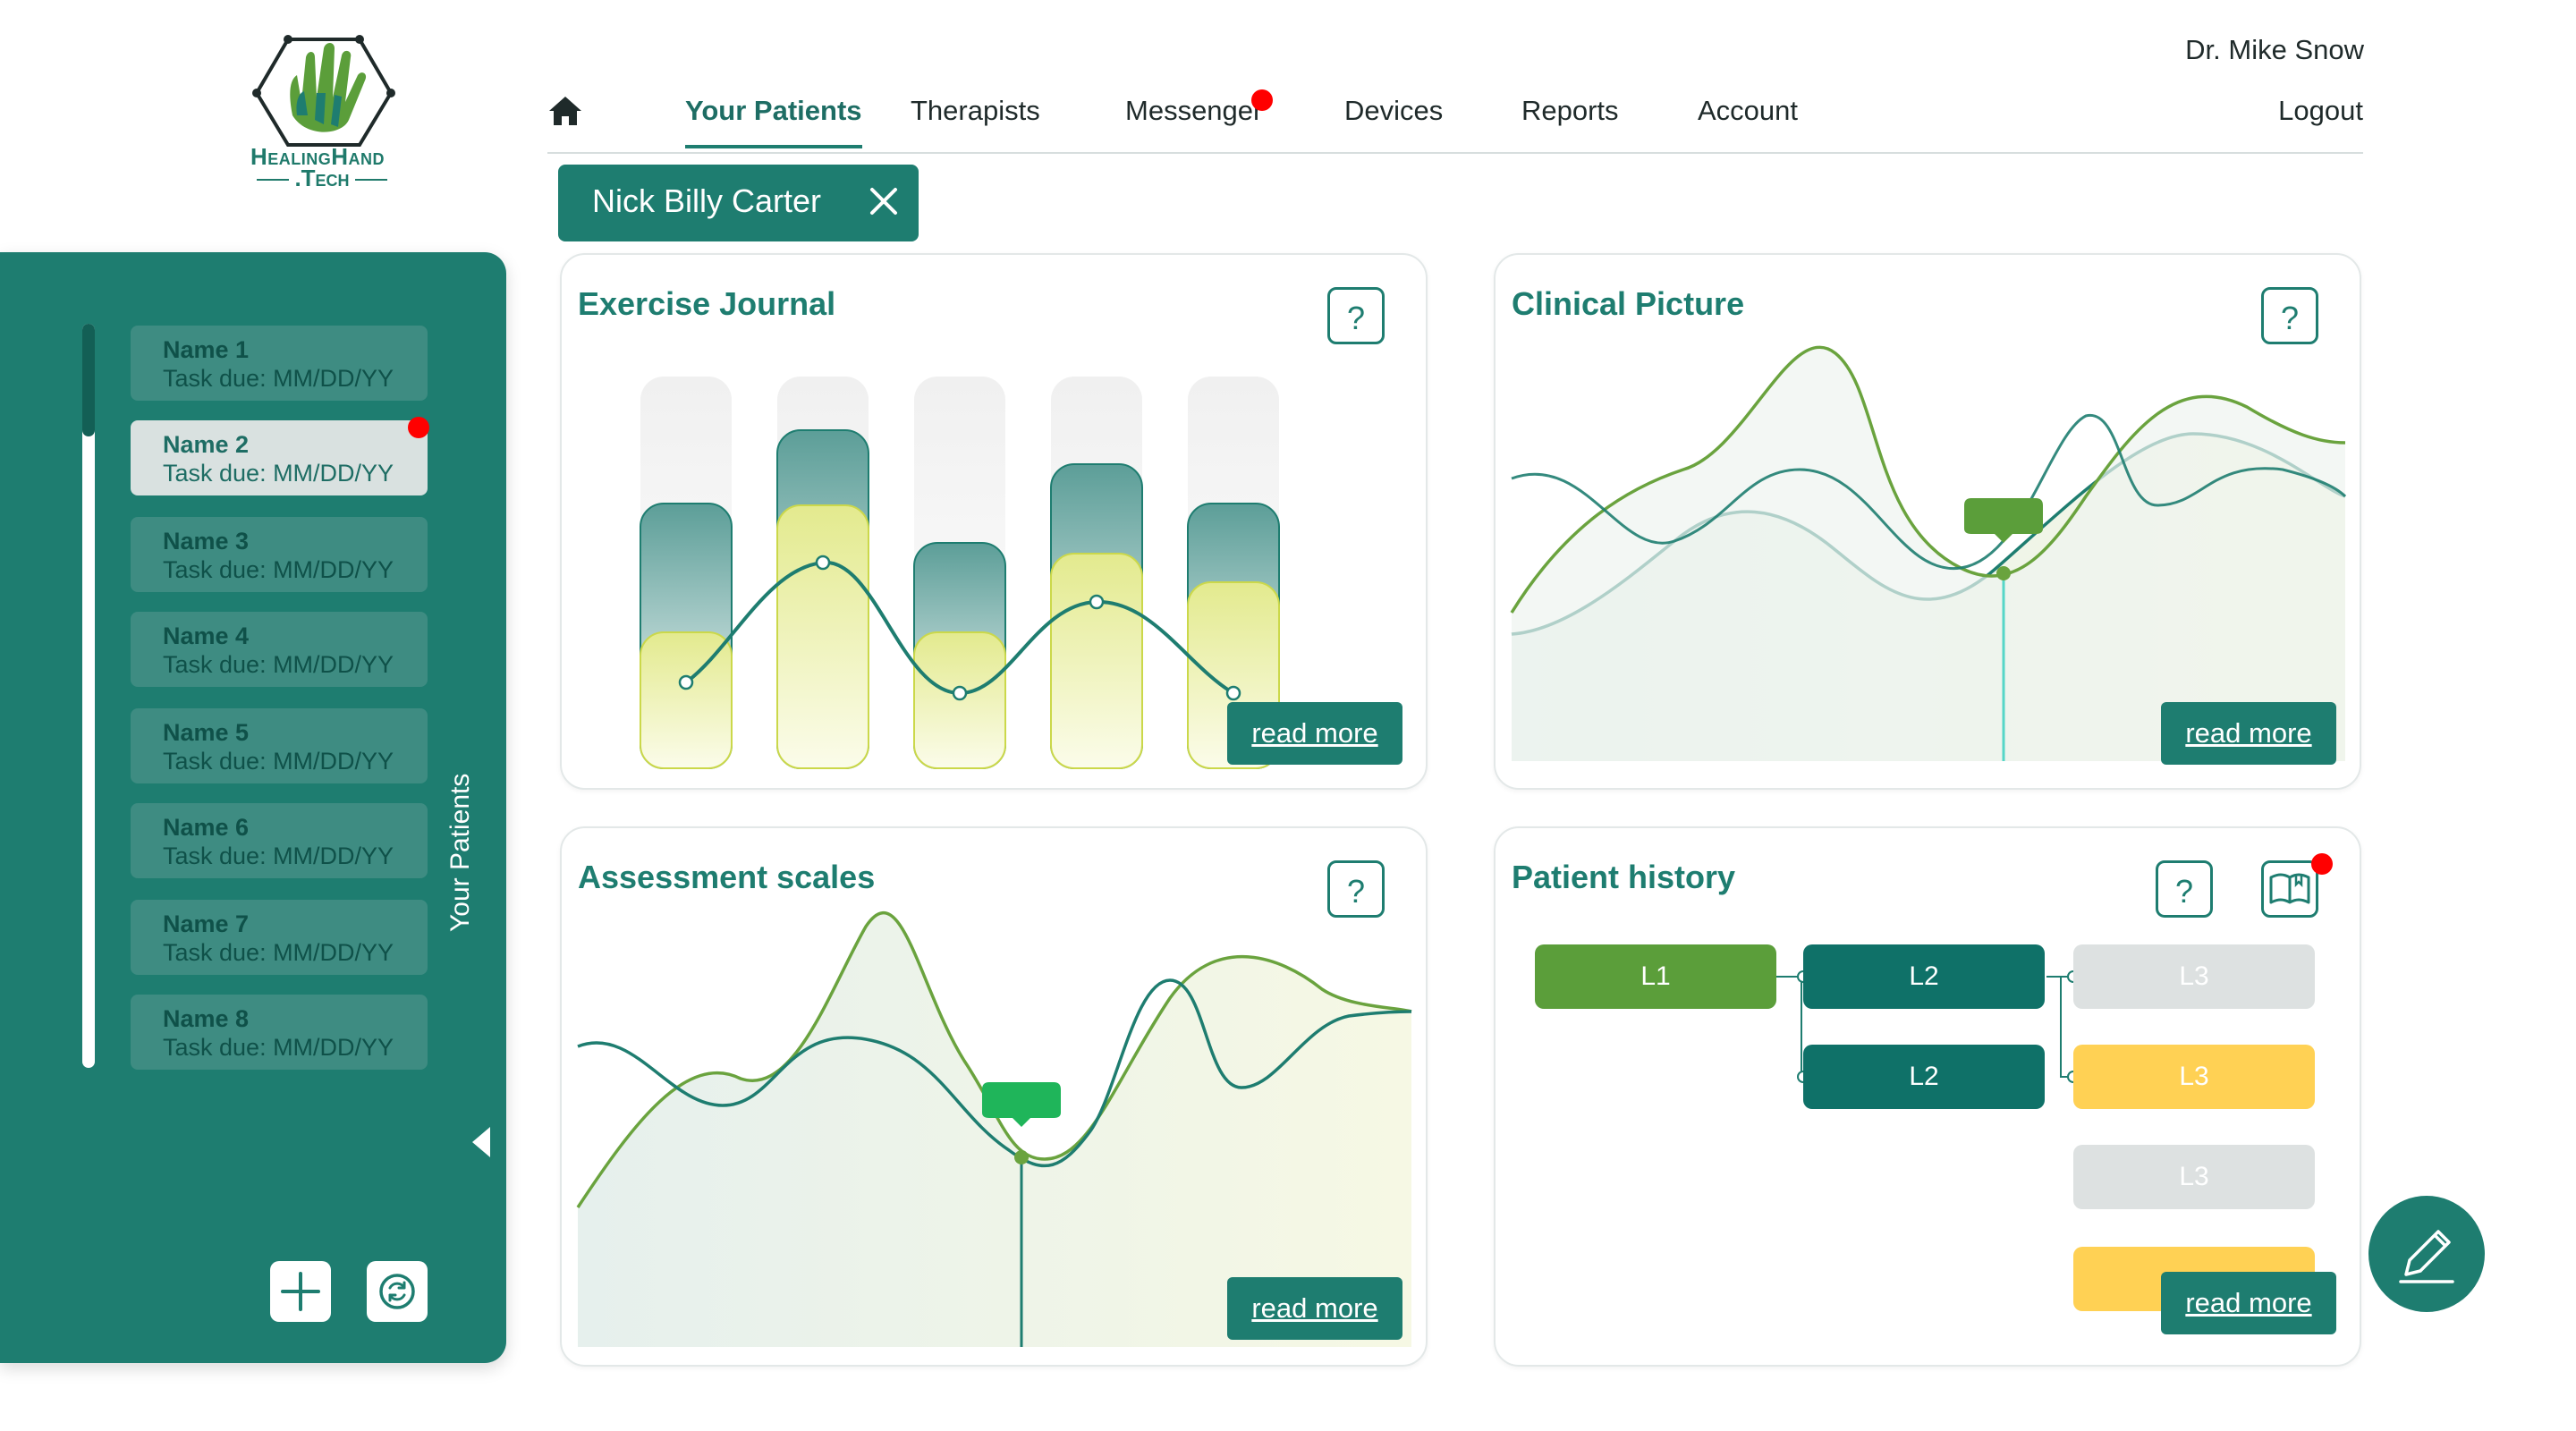 This screenshot has width=2576, height=1431. I want to click on assessment-scales-card: Assessment scales ? read more, so click(994, 1097).